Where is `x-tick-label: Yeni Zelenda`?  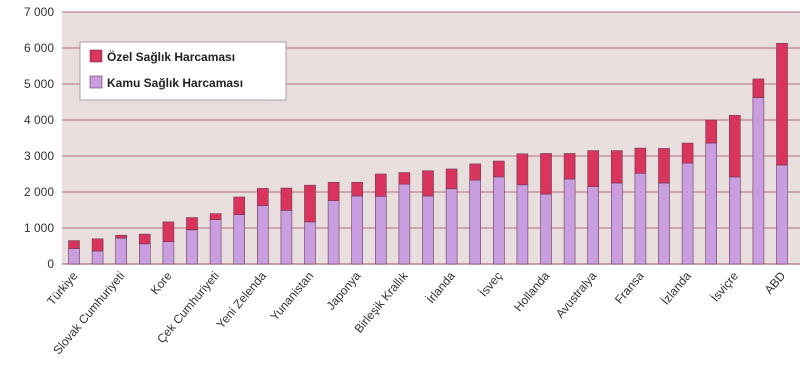 x-tick-label: Yeni Zelenda is located at coordinates (242, 300).